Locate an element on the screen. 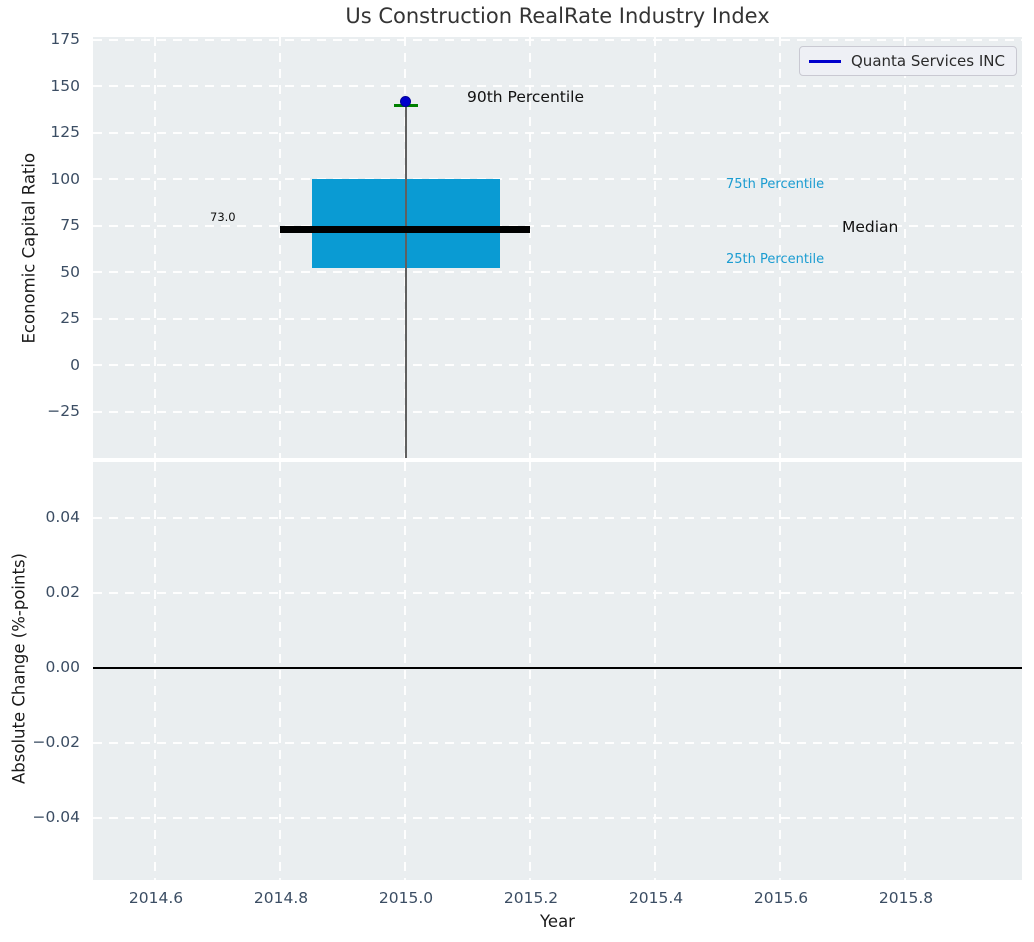 This screenshot has height=942, width=1034. ytick-label: 100 is located at coordinates (65, 179).